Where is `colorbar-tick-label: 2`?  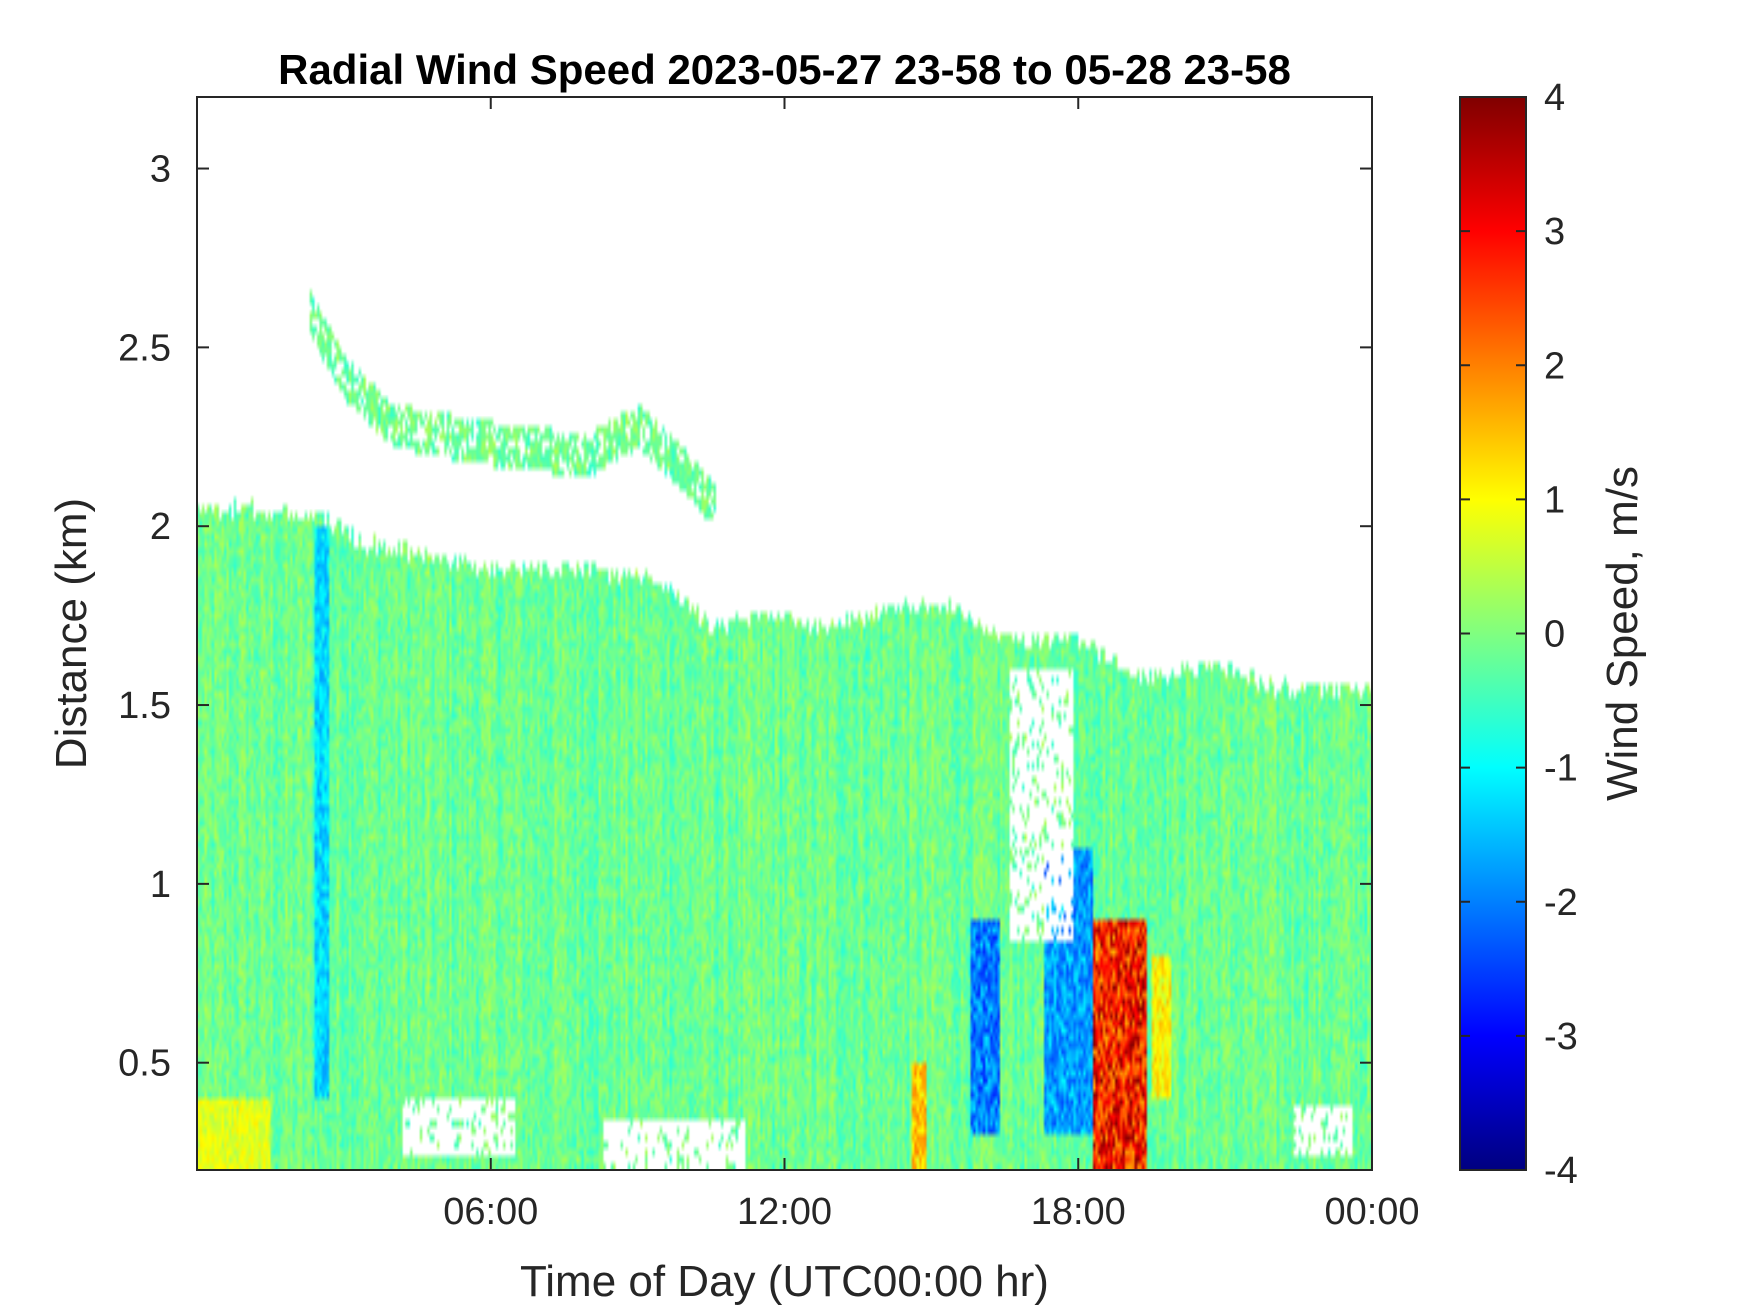
colorbar-tick-label: 2 is located at coordinates (1554, 366).